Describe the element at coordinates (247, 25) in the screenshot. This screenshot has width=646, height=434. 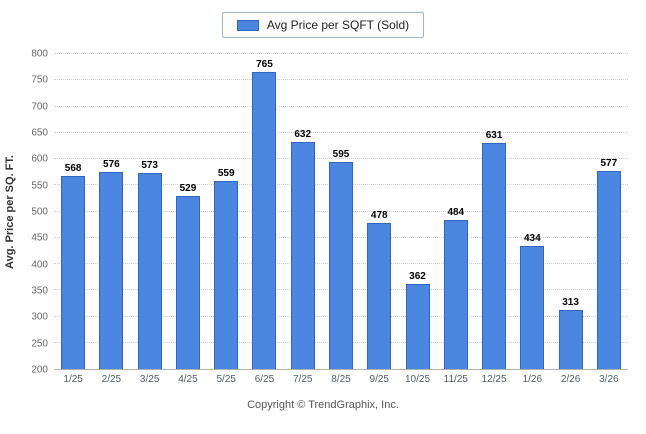
I see `legend-swatch-icon` at that location.